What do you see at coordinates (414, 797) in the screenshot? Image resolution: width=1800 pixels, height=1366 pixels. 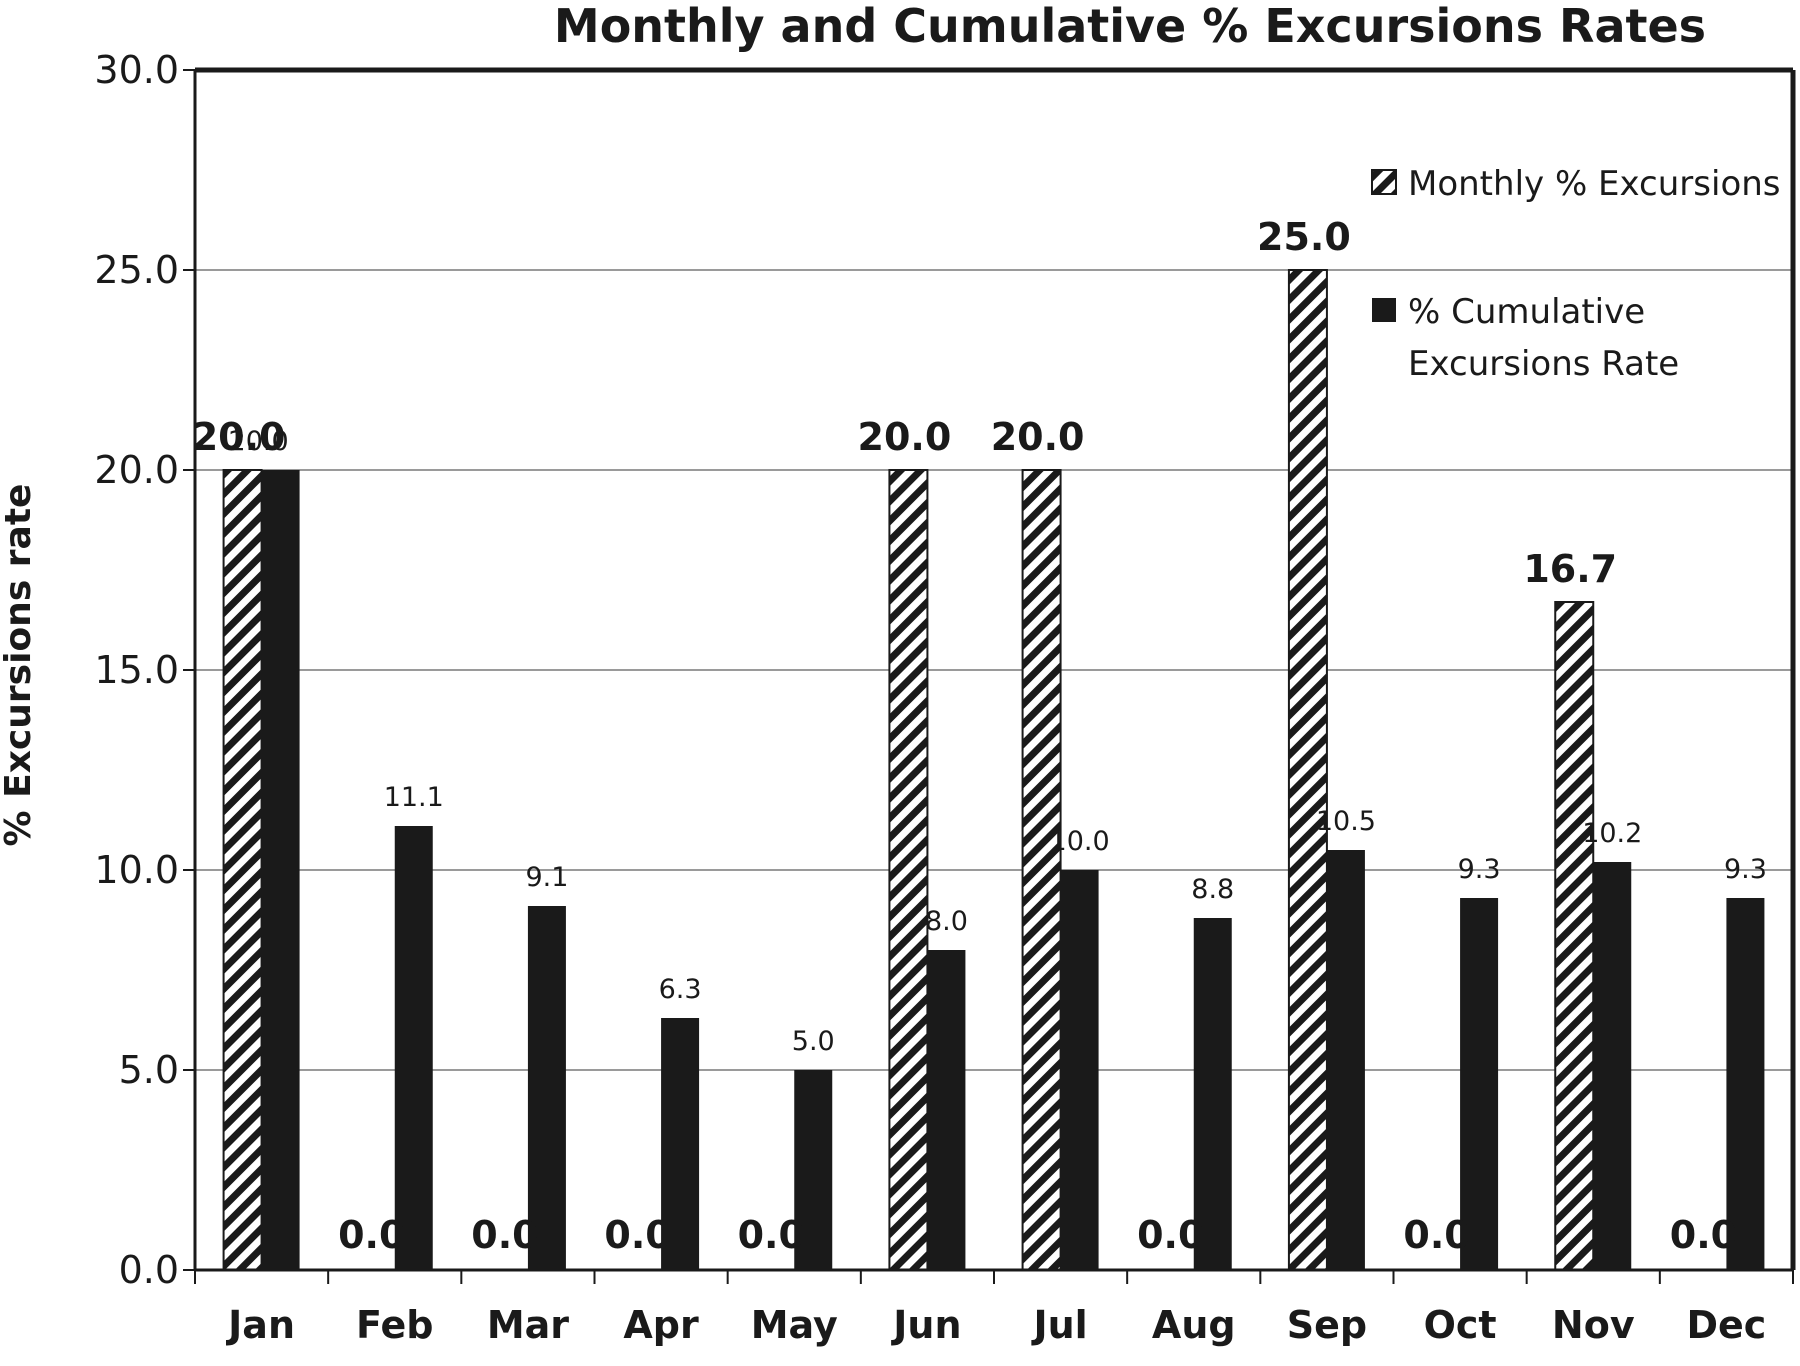 I see `data-label-cumulative-feb: 11.1` at bounding box center [414, 797].